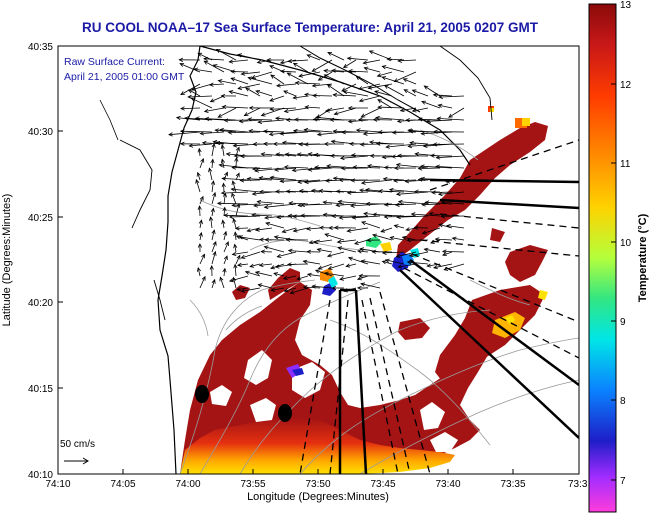 This screenshot has width=651, height=515. Describe the element at coordinates (512, 484) in the screenshot. I see `x-tick: 73:35` at that location.